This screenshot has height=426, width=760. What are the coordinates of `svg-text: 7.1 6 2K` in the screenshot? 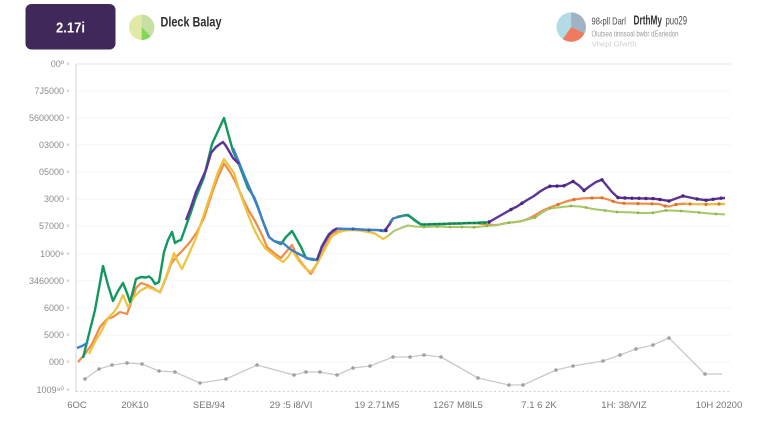 It's located at (539, 405).